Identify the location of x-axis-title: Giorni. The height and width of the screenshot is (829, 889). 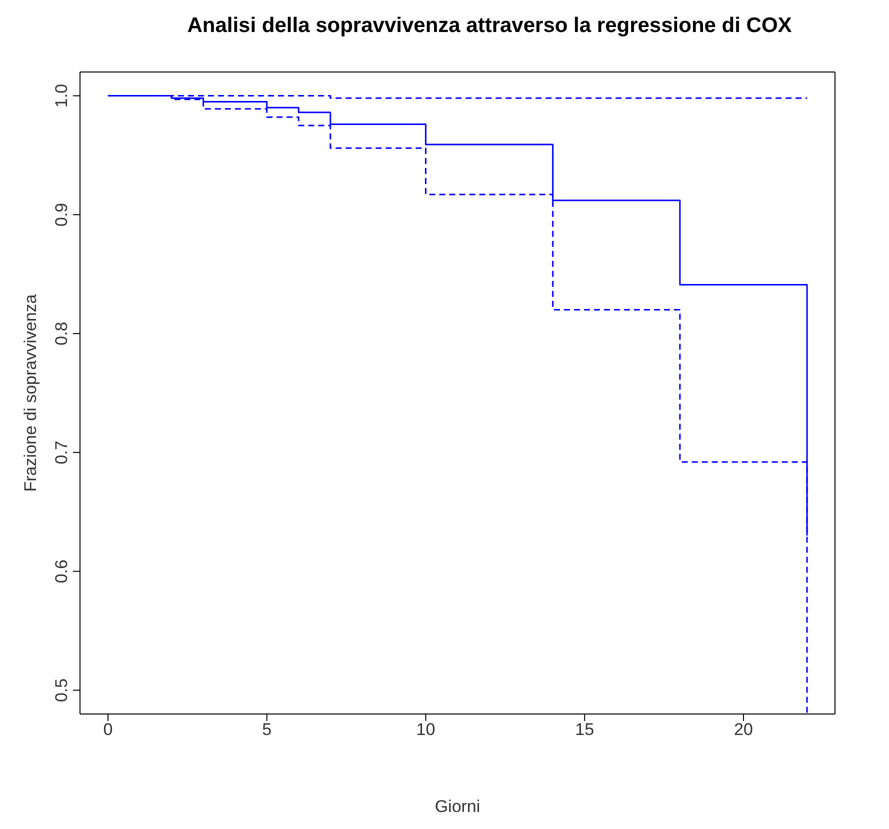
(457, 806).